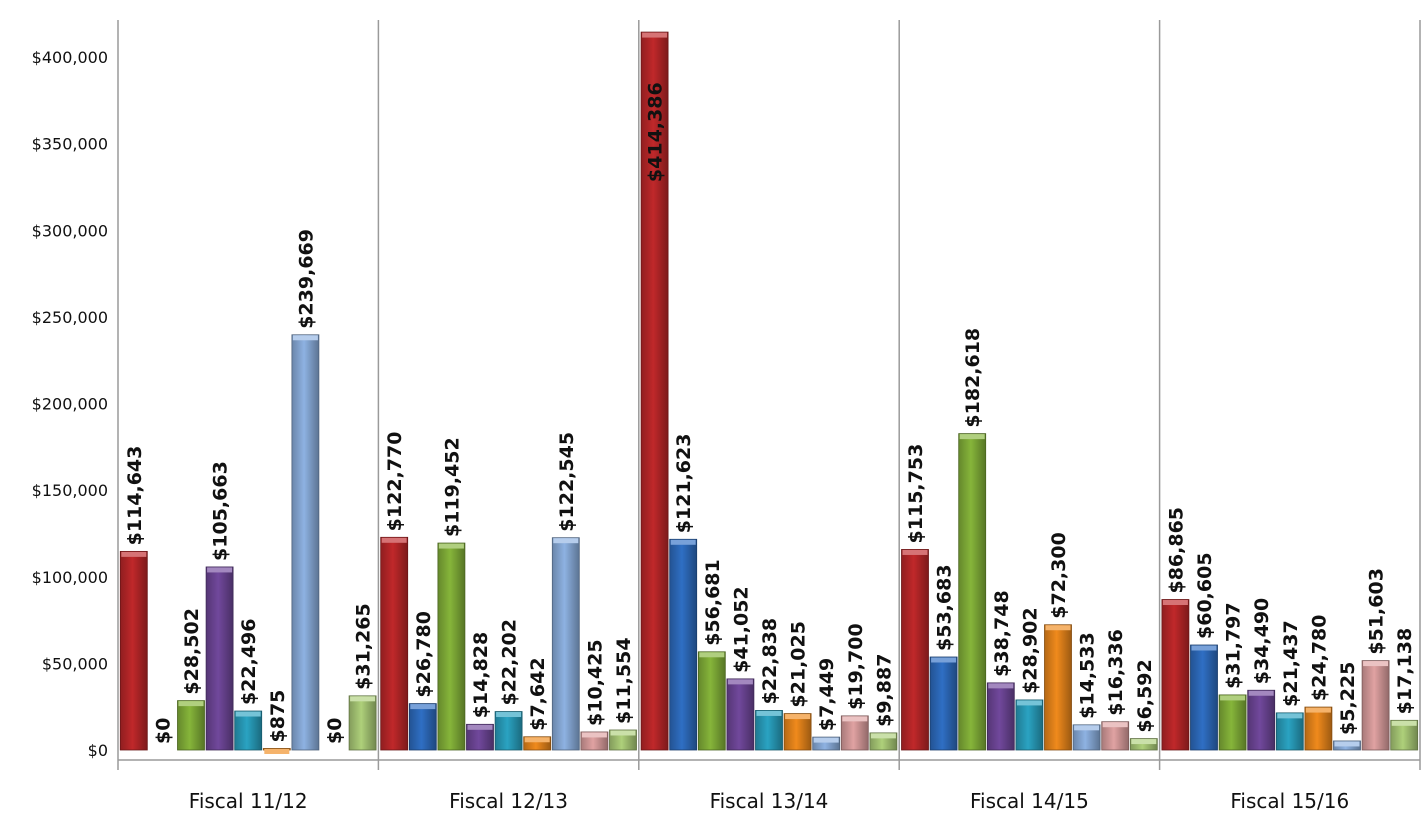 Image resolution: width=1424 pixels, height=821 pixels. Describe the element at coordinates (1205, 595) in the screenshot. I see `data-label: $60,605` at that location.